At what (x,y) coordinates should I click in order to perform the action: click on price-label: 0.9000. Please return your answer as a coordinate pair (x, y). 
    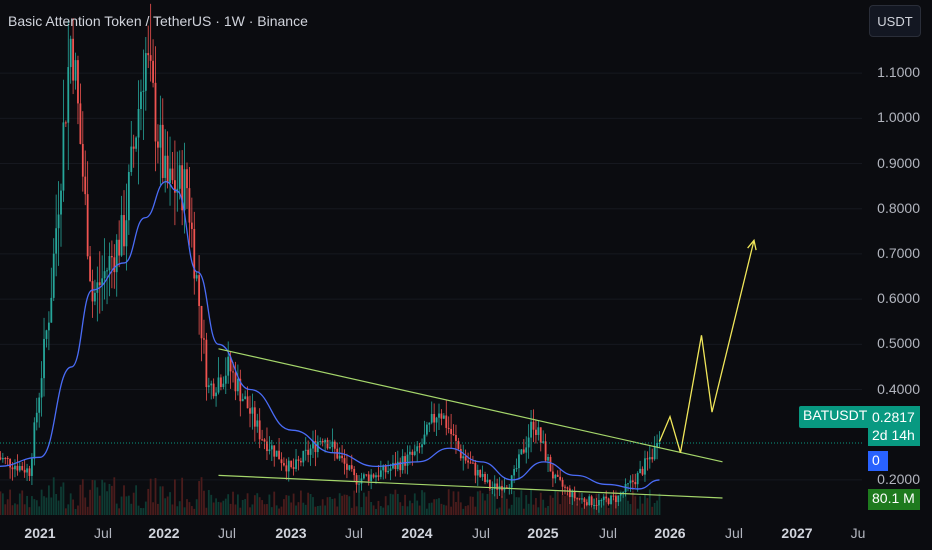
    Looking at the image, I should click on (898, 162).